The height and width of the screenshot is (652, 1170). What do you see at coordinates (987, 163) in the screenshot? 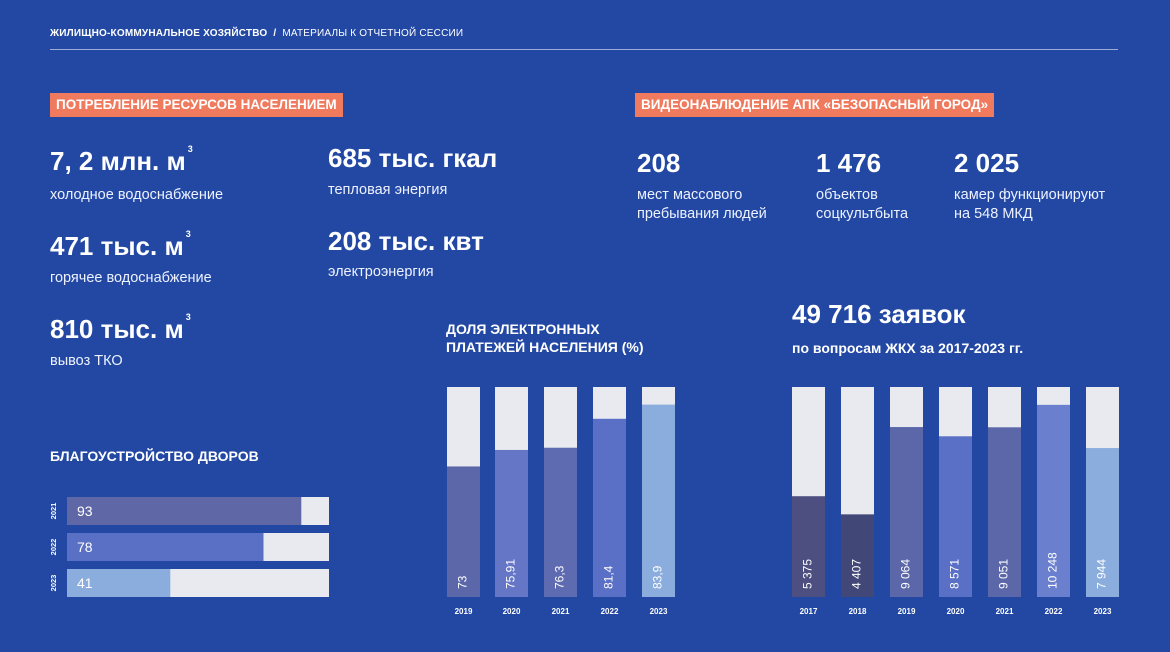
I see `video-stat-value-3: 2 025` at bounding box center [987, 163].